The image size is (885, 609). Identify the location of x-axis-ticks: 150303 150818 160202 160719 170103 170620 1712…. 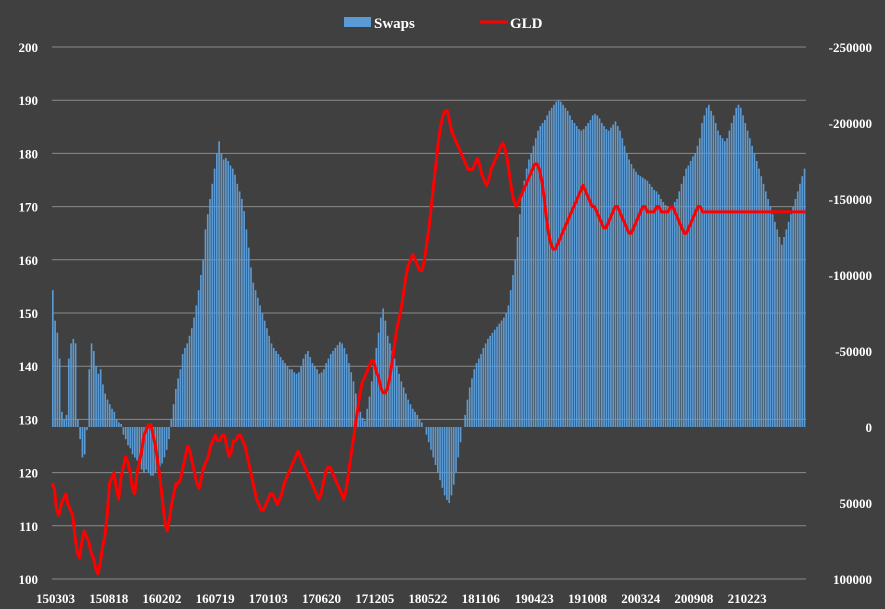
(401, 598).